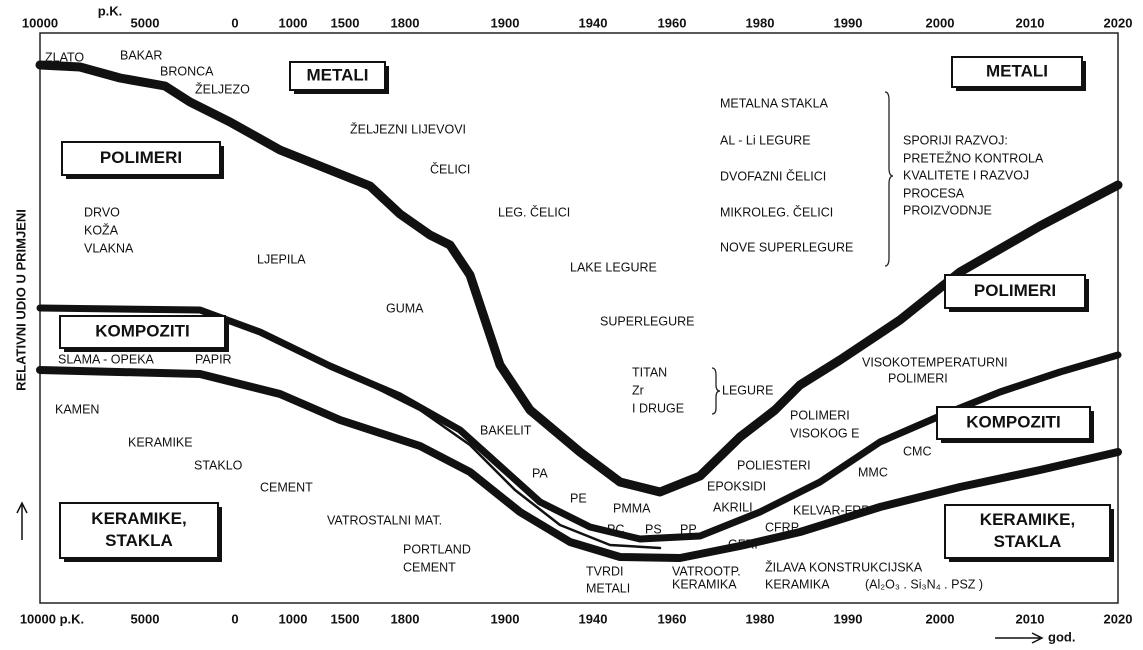 The width and height of the screenshot is (1143, 650). Describe the element at coordinates (405, 618) in the screenshot. I see `bottom-axis-label: 1800` at that location.